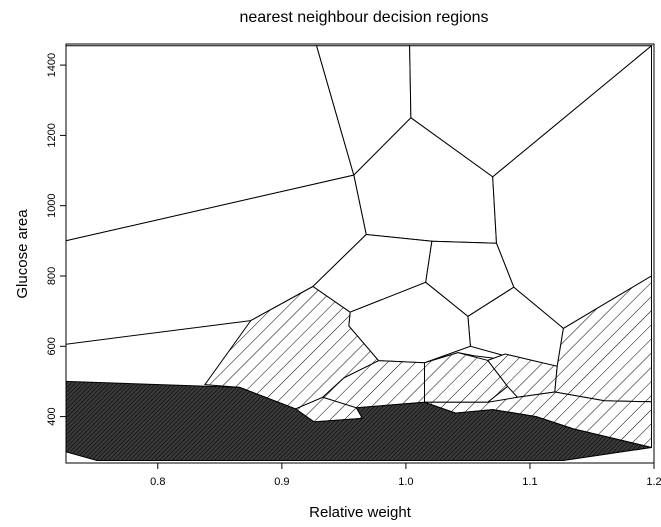 The width and height of the screenshot is (661, 527). What do you see at coordinates (52, 135) in the screenshot?
I see `y-tick-label: 1200` at bounding box center [52, 135].